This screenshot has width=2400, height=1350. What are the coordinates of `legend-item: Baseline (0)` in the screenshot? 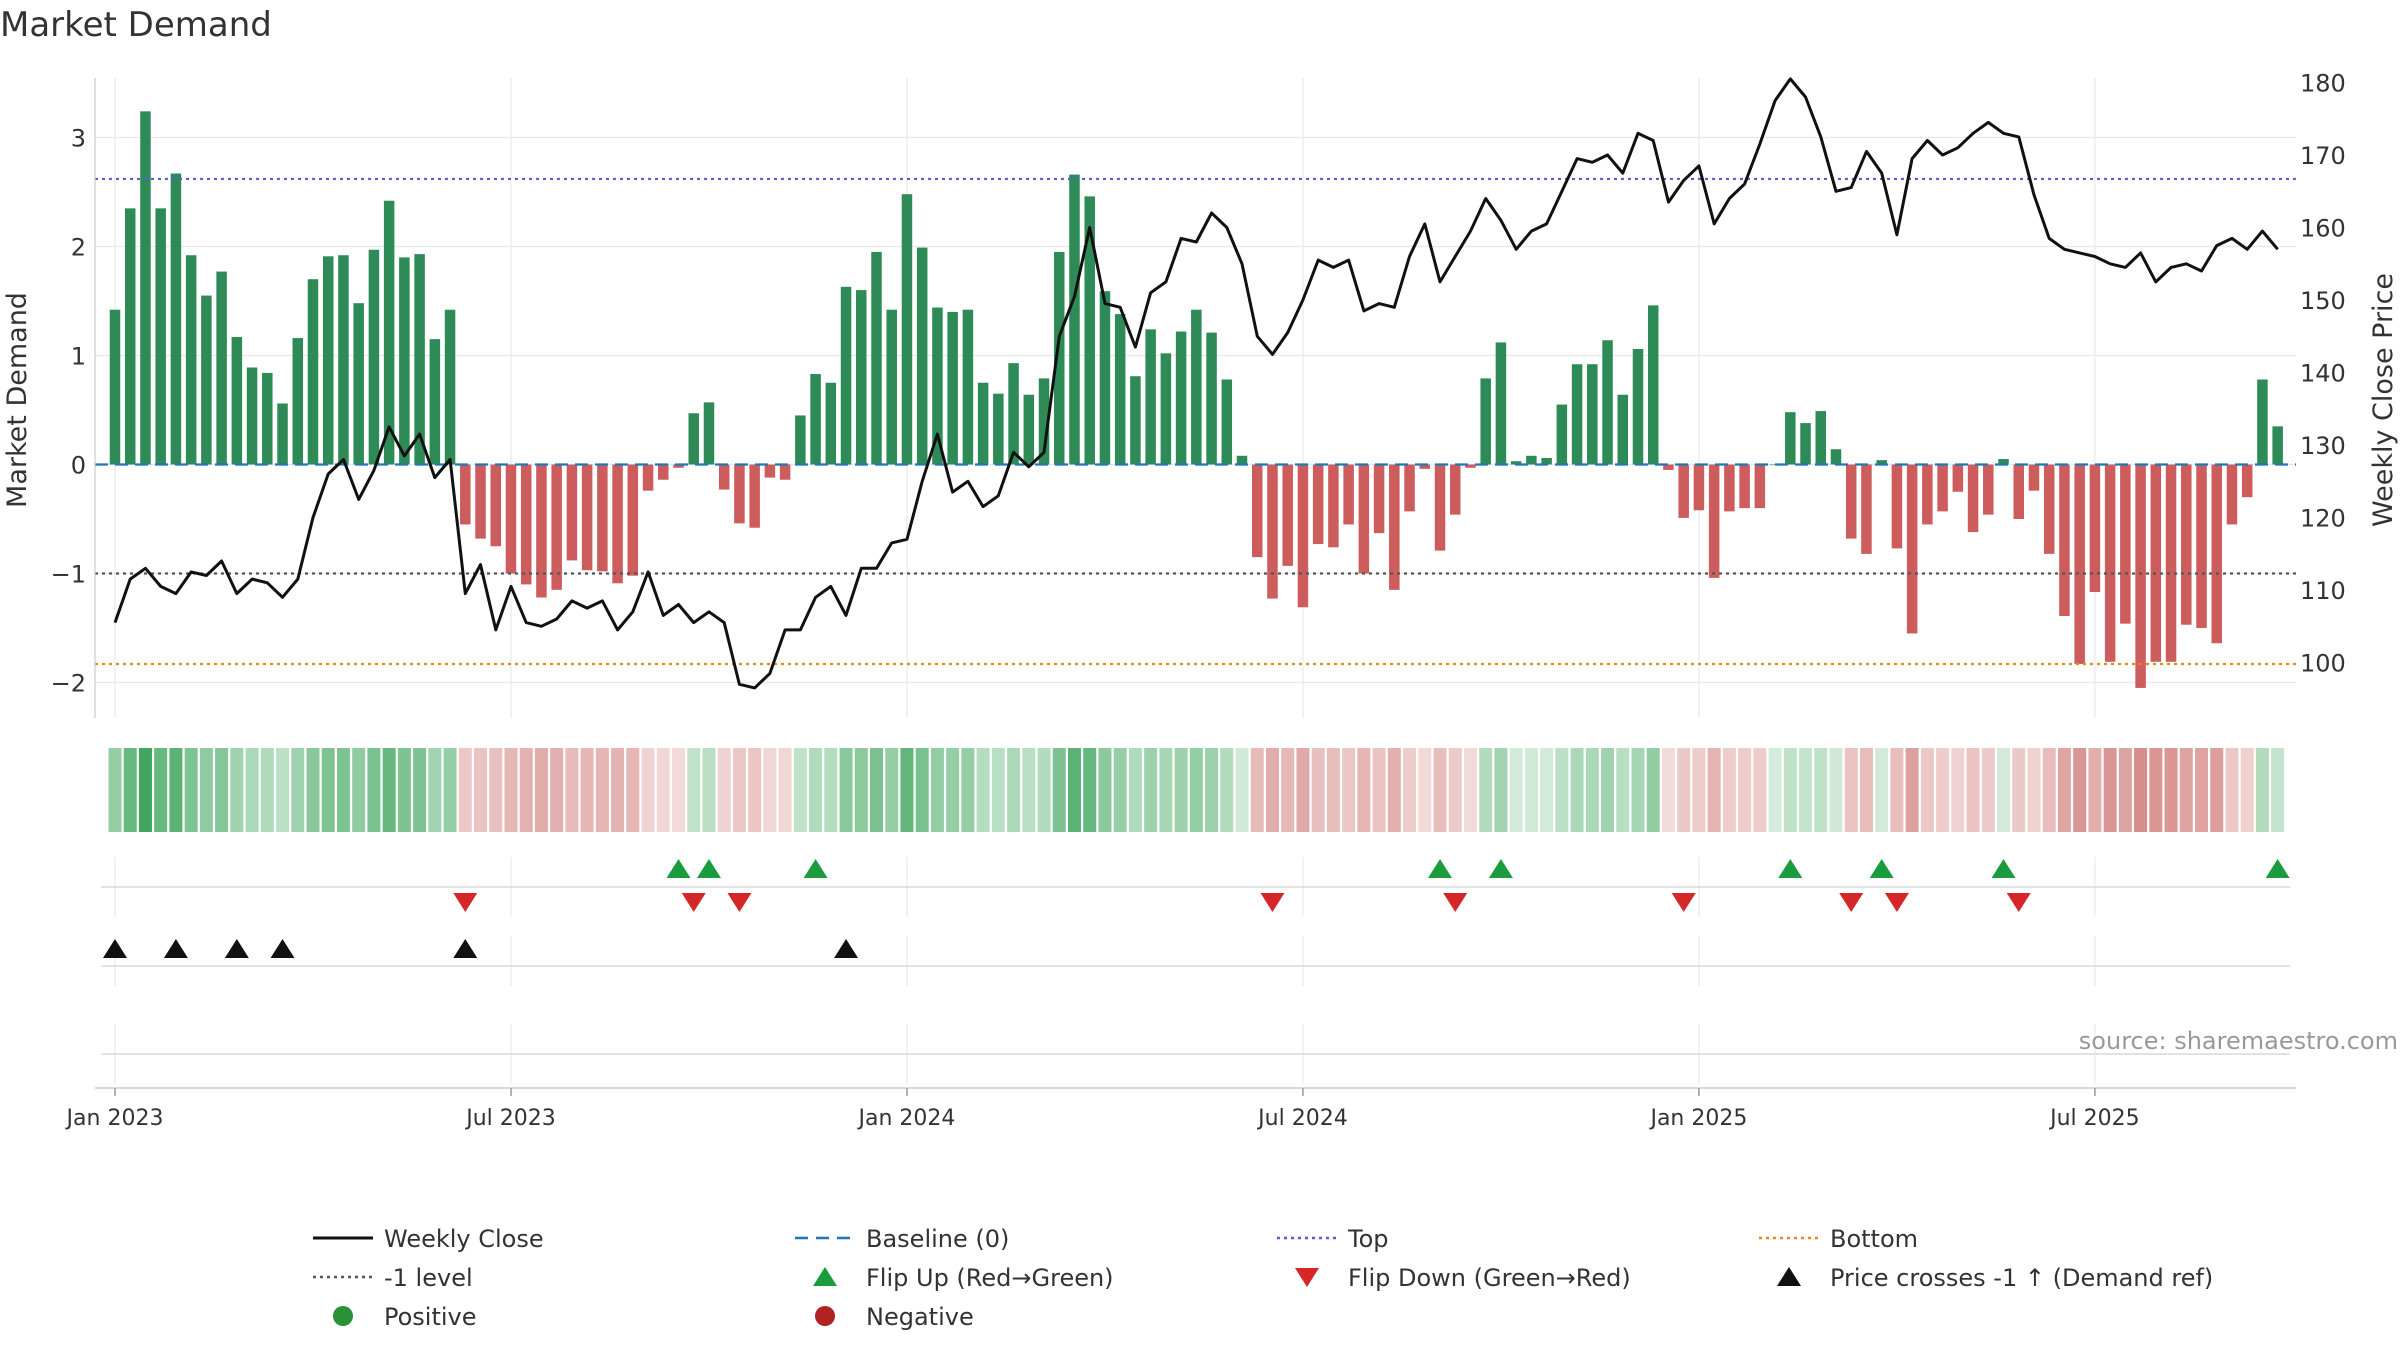 It's located at (902, 1239).